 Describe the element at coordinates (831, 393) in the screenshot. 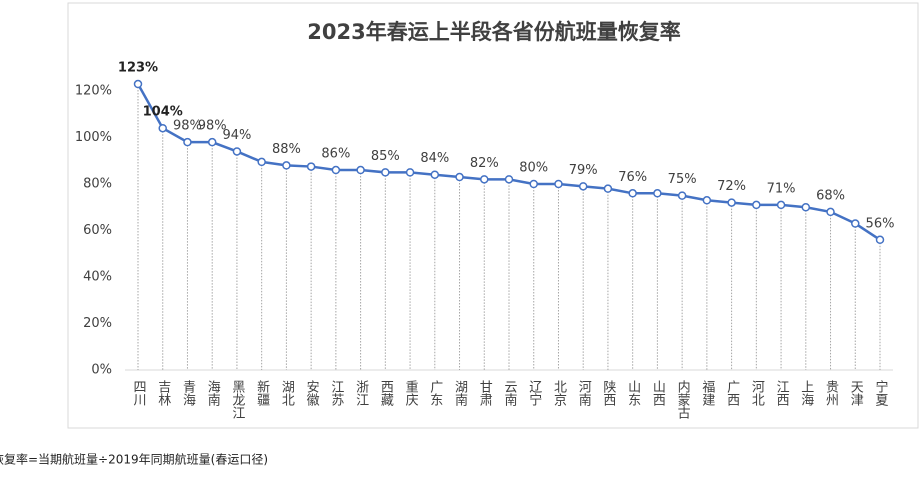

I see `x-tick-label: 贵州` at that location.